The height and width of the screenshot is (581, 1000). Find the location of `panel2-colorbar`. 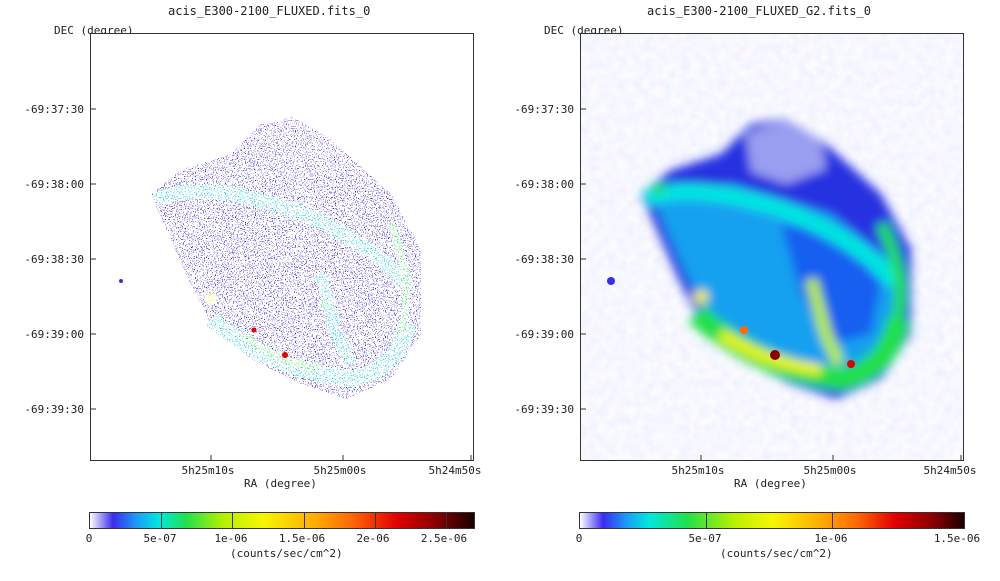

panel2-colorbar is located at coordinates (772, 520).